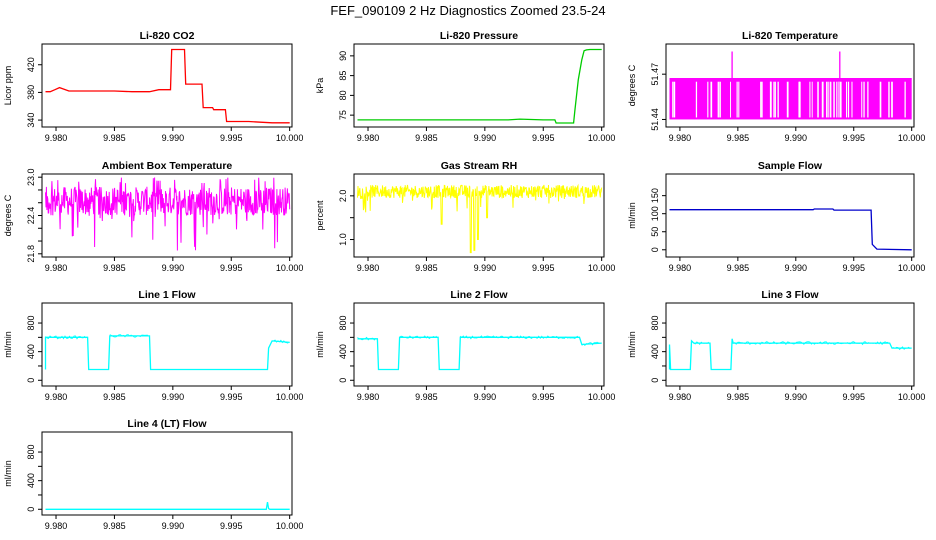  What do you see at coordinates (346, 85) in the screenshot?
I see `y-axis: 75 80 85 90` at bounding box center [346, 85].